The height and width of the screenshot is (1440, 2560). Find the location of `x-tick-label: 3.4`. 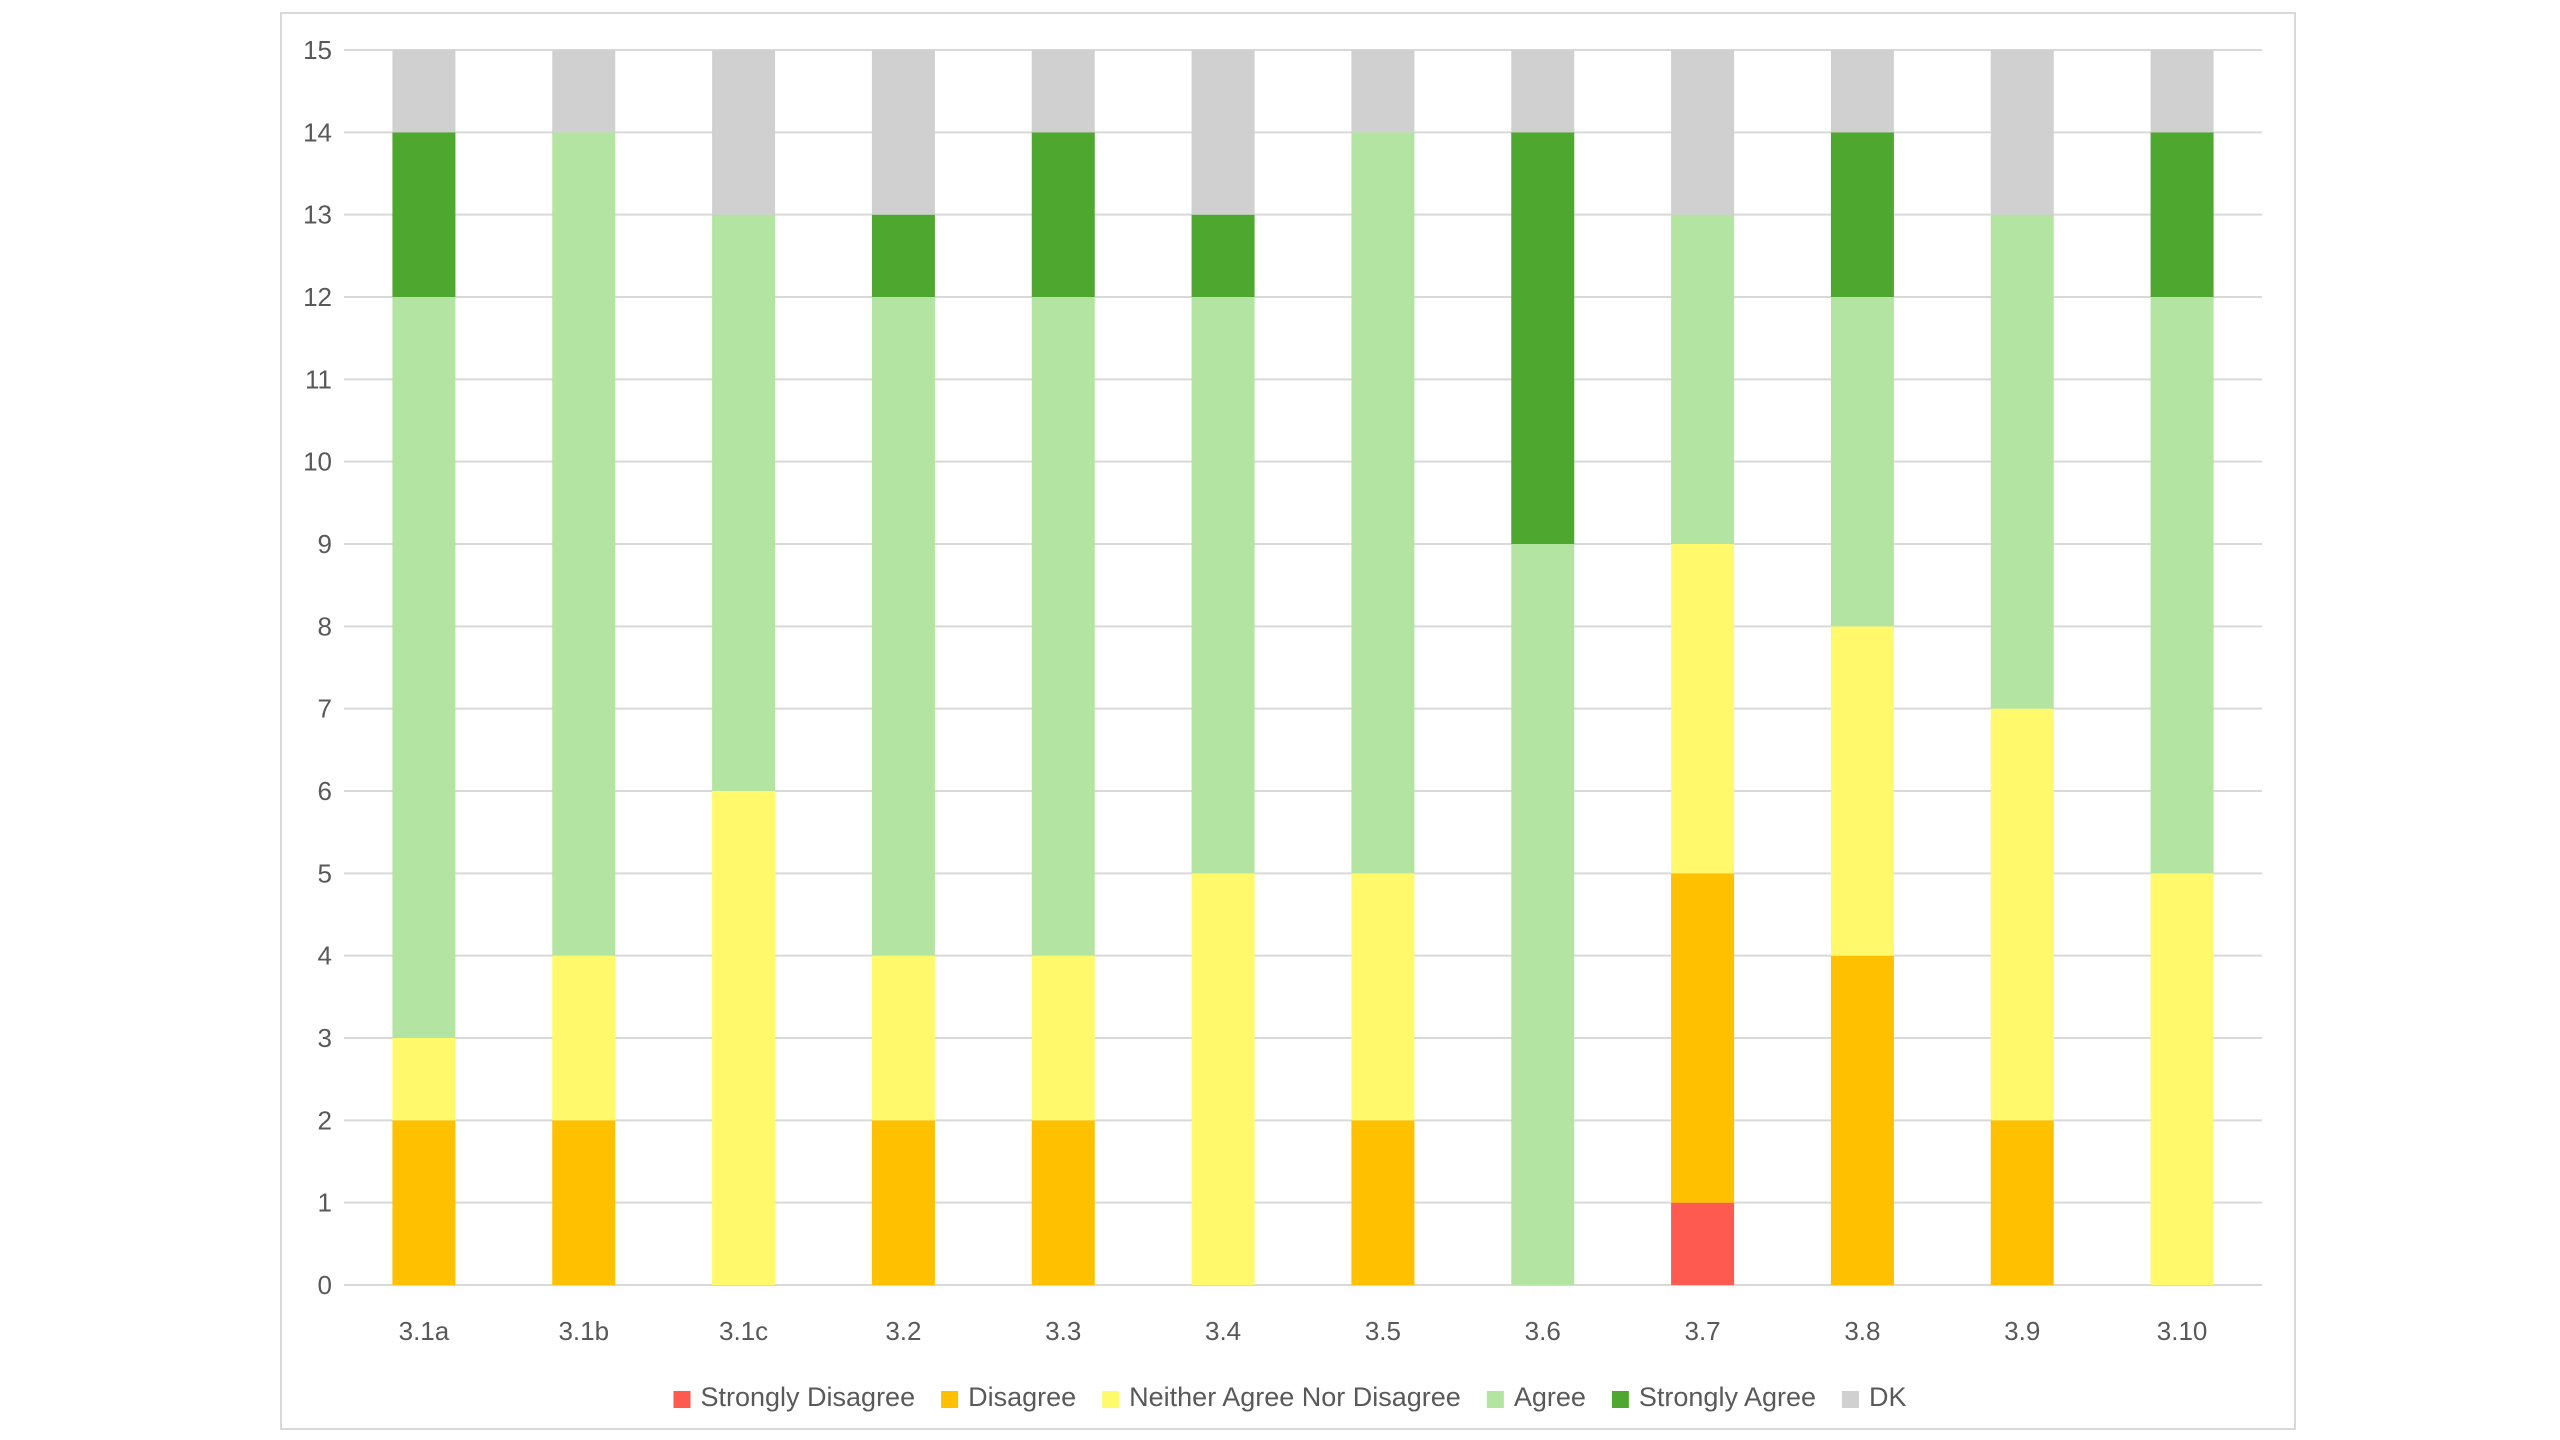

x-tick-label: 3.4 is located at coordinates (1223, 1331).